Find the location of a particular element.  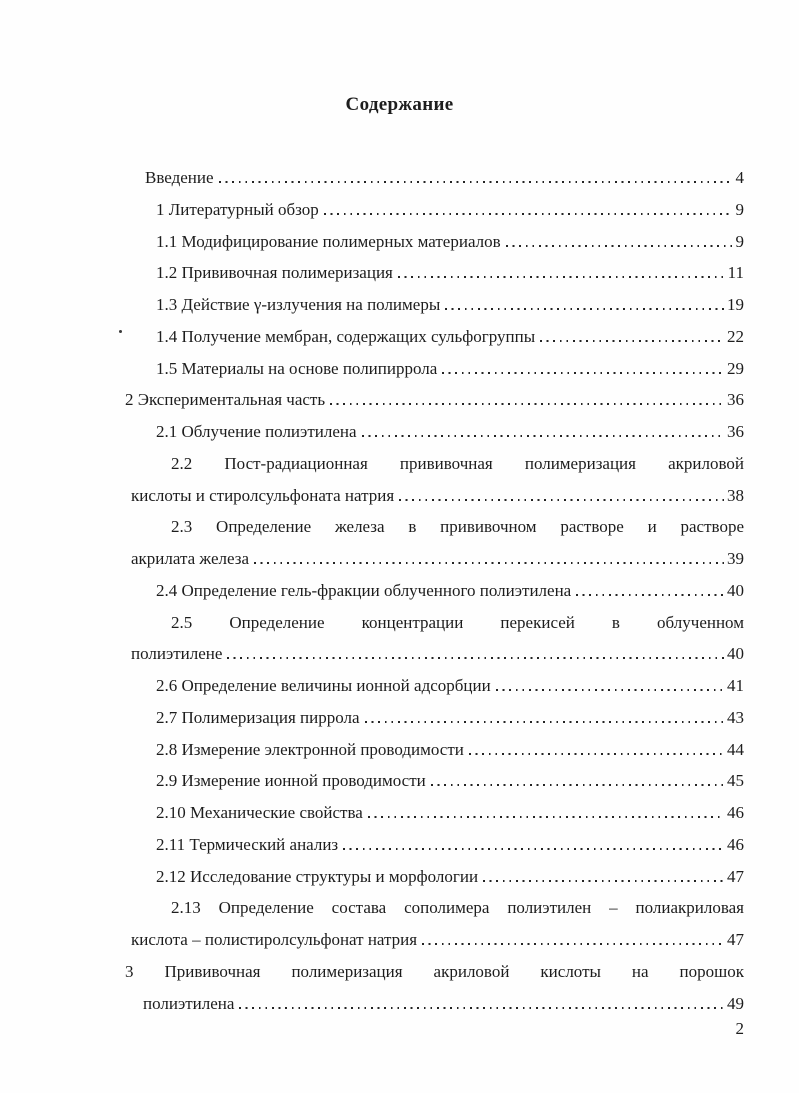

toc-entry: 1.5 Материалы на основе полипиррола 29 is located at coordinates (450, 369).